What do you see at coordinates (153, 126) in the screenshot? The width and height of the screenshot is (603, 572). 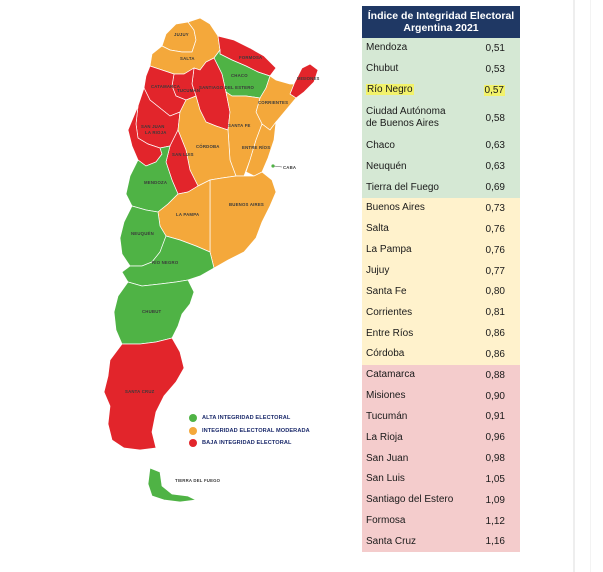 I see `label-sanjuan: SAN JUAN` at bounding box center [153, 126].